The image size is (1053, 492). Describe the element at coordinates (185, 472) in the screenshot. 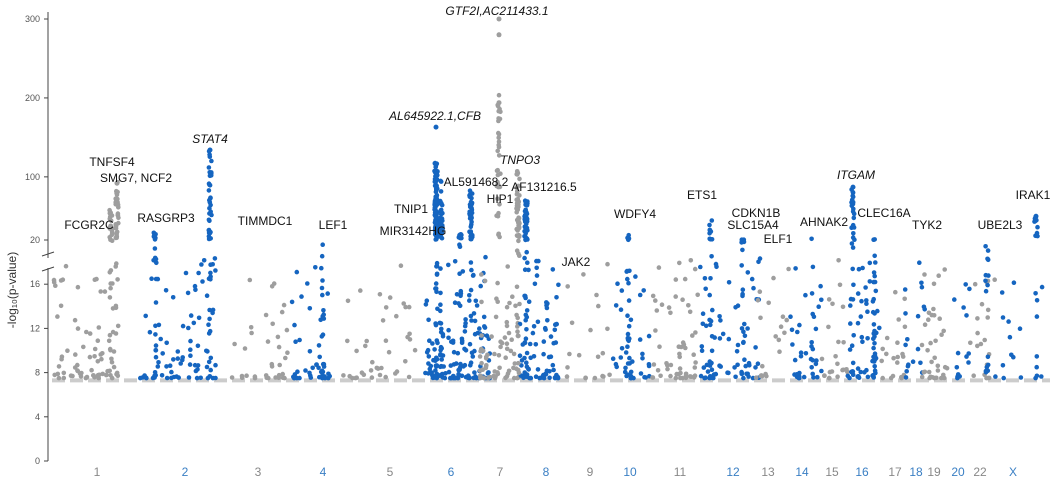

I see `chromosome-label-2: 2` at that location.